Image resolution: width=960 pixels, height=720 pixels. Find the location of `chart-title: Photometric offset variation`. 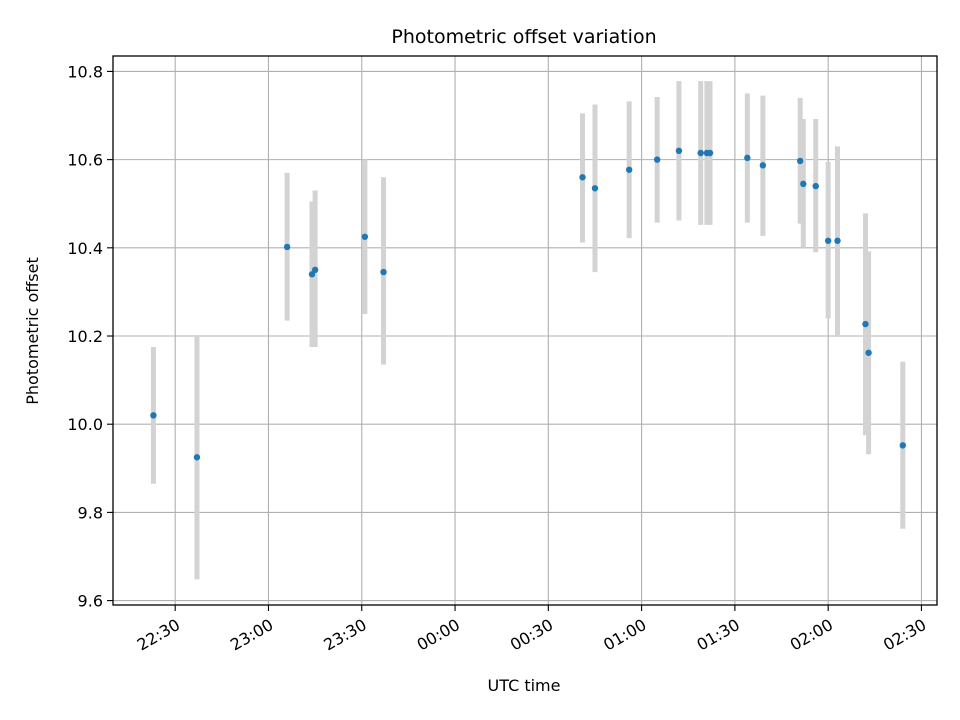

chart-title: Photometric offset variation is located at coordinates (523, 37).